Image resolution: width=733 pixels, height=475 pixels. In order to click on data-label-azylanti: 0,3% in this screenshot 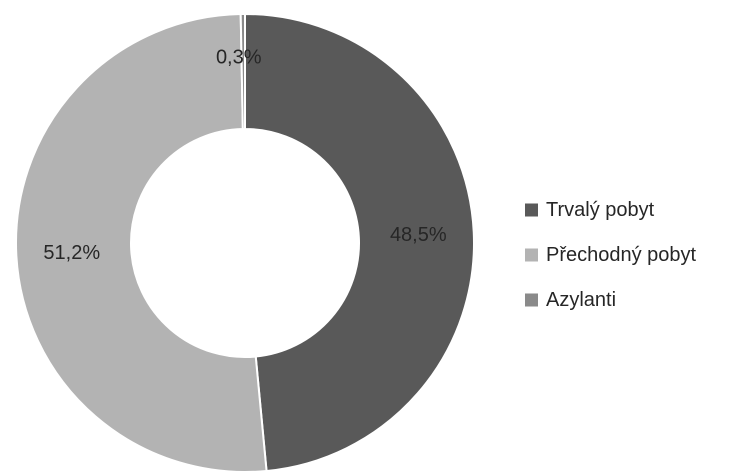, I will do `click(239, 58)`.